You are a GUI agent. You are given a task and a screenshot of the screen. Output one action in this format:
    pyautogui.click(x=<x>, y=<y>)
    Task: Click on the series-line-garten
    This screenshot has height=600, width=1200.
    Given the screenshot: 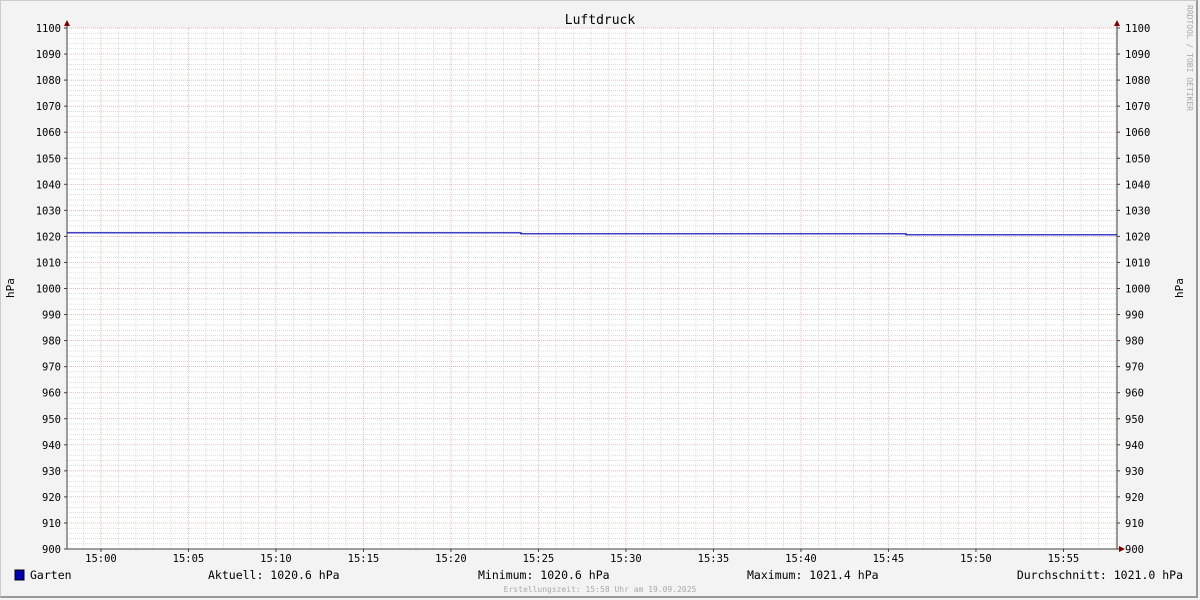 What is the action you would take?
    pyautogui.click(x=592, y=234)
    